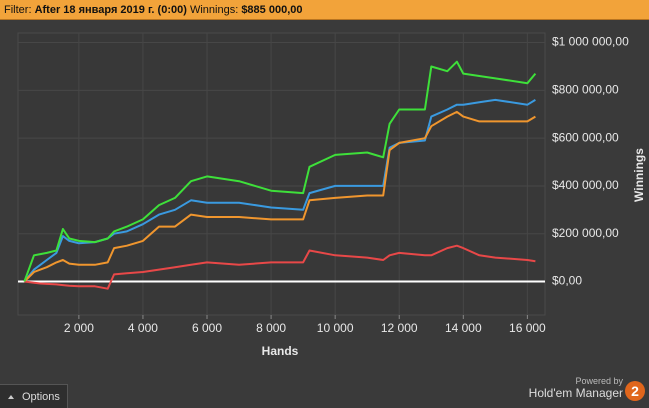  What do you see at coordinates (207, 328) in the screenshot?
I see `x-tick-label: 6 000` at bounding box center [207, 328].